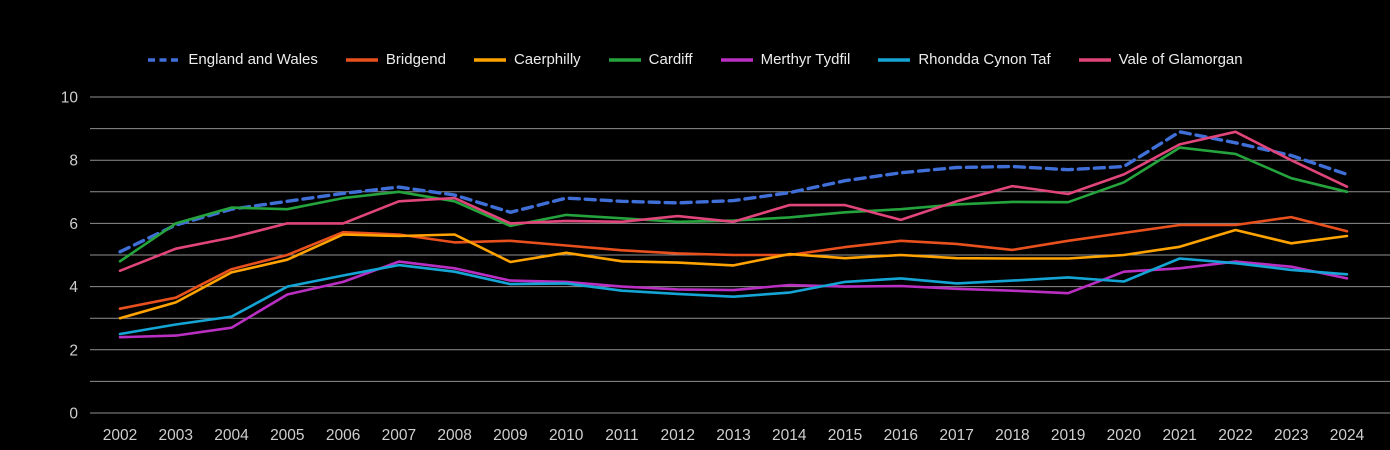 The width and height of the screenshot is (1390, 450). I want to click on y-tick-label-0: 0, so click(73, 414).